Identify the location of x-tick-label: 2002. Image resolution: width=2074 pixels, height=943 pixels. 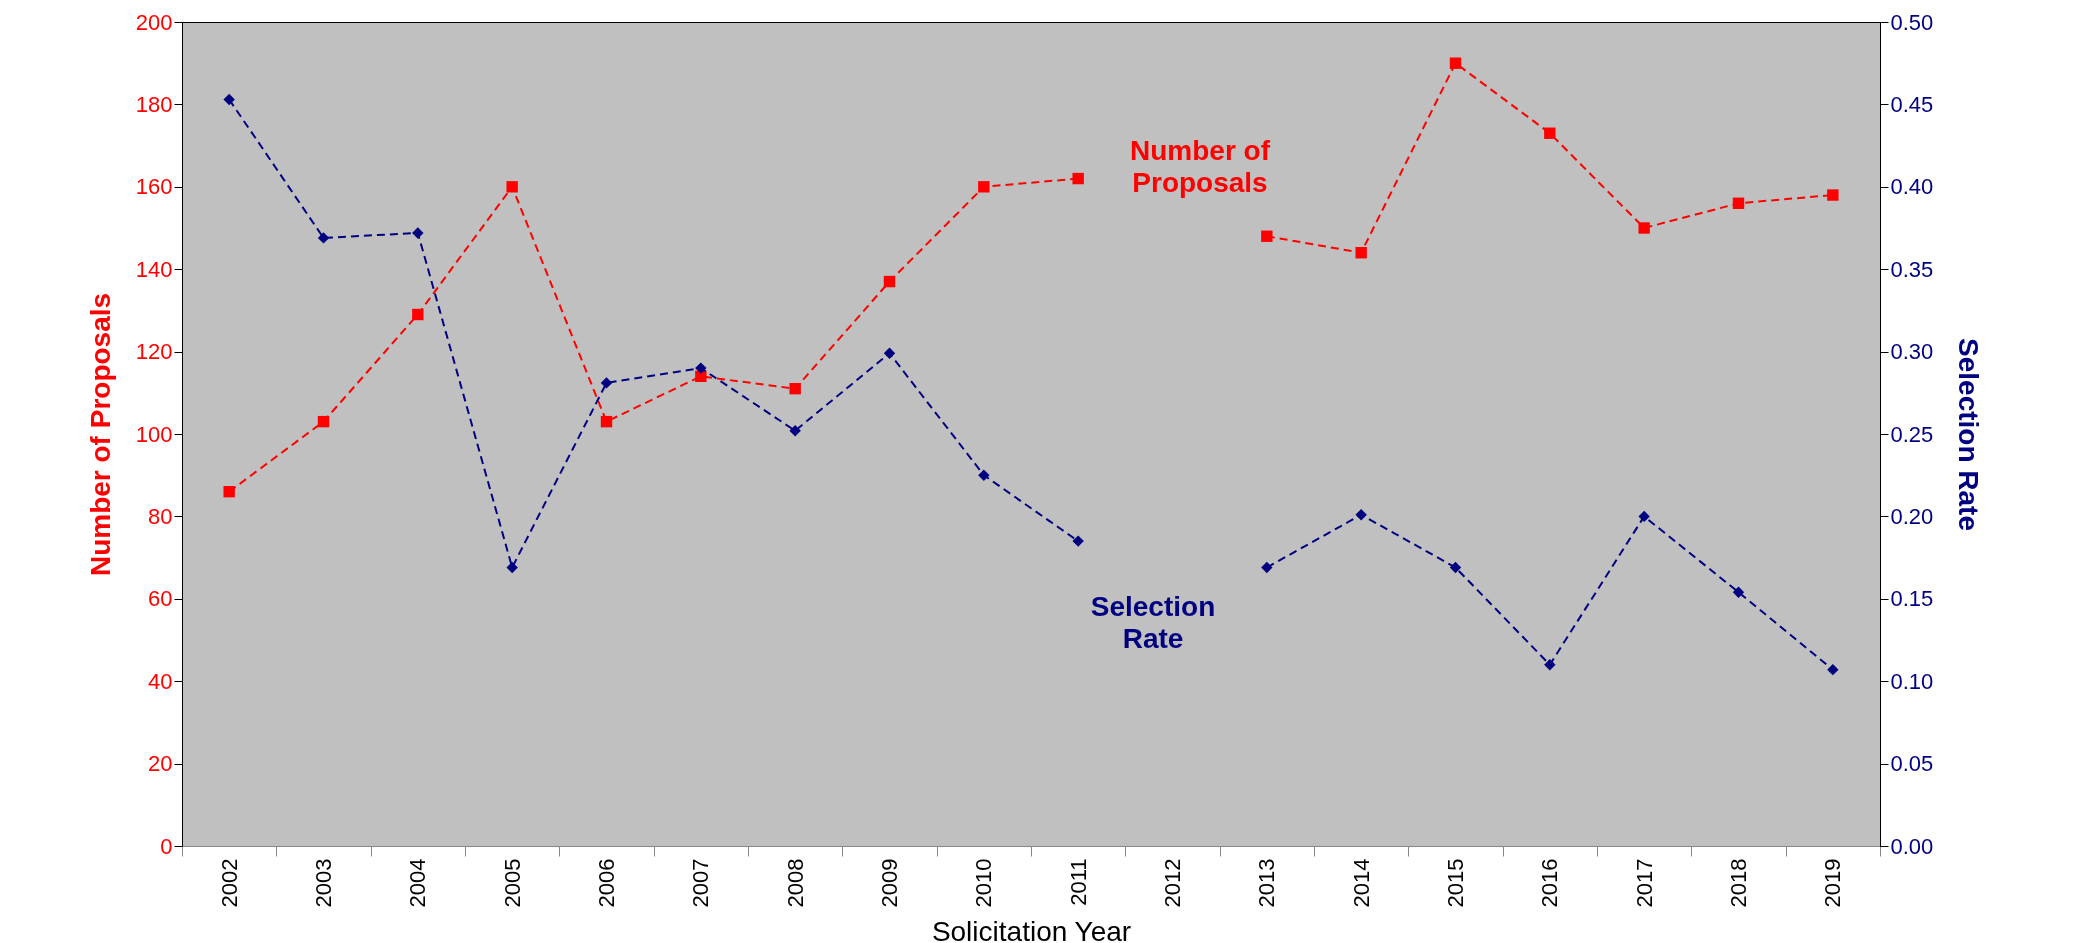
(229, 883).